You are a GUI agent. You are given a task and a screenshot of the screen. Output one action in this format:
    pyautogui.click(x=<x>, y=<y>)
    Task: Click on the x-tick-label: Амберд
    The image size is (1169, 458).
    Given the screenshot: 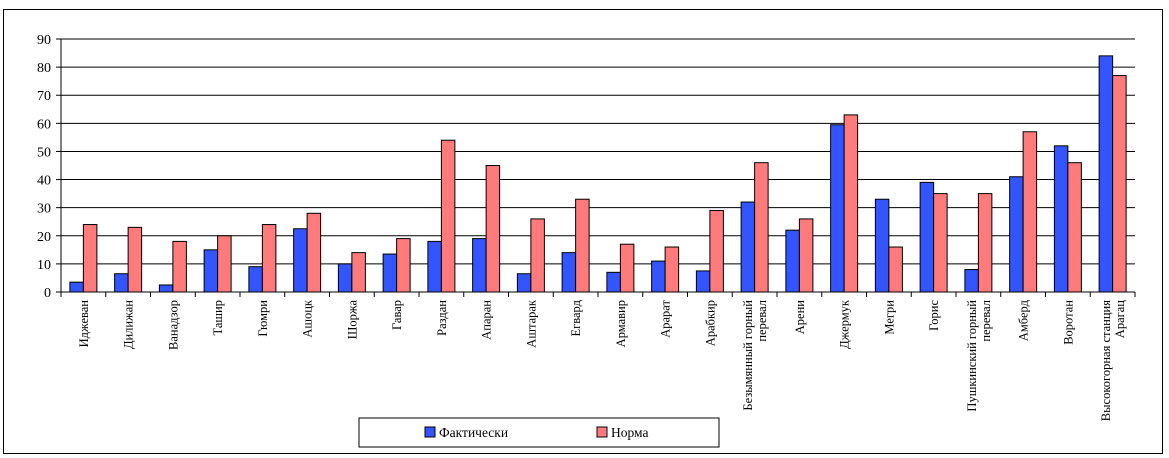 What is the action you would take?
    pyautogui.click(x=1024, y=320)
    